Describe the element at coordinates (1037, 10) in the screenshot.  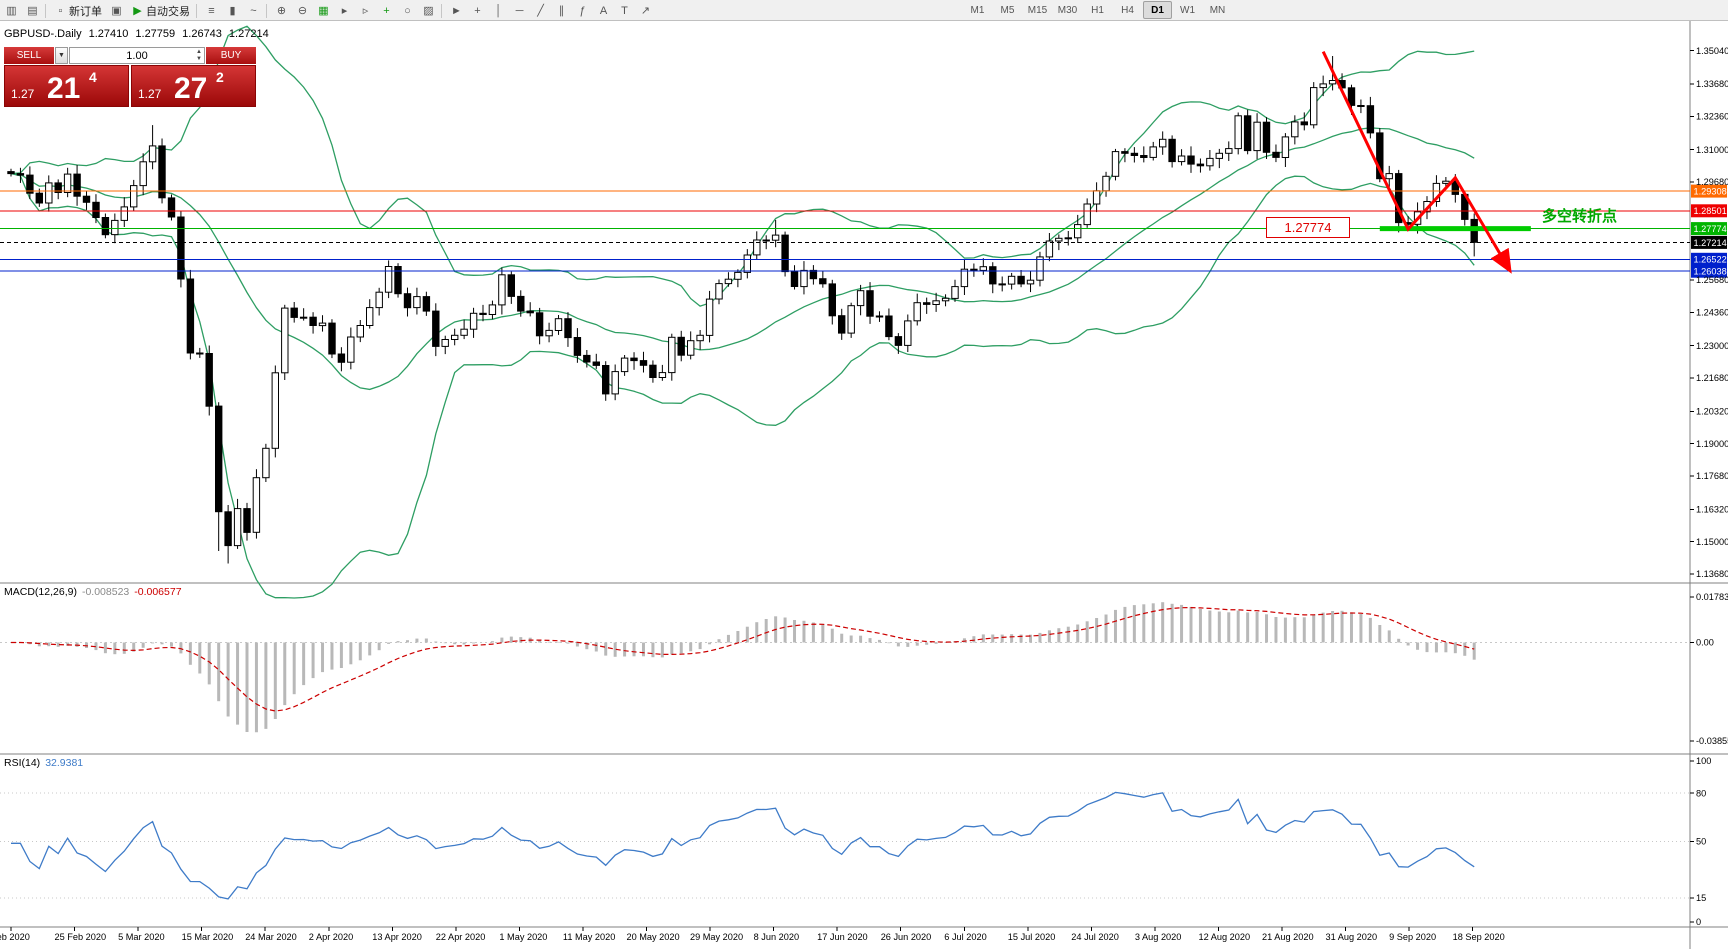
I see `timeframe-m15-button: M15` at that location.